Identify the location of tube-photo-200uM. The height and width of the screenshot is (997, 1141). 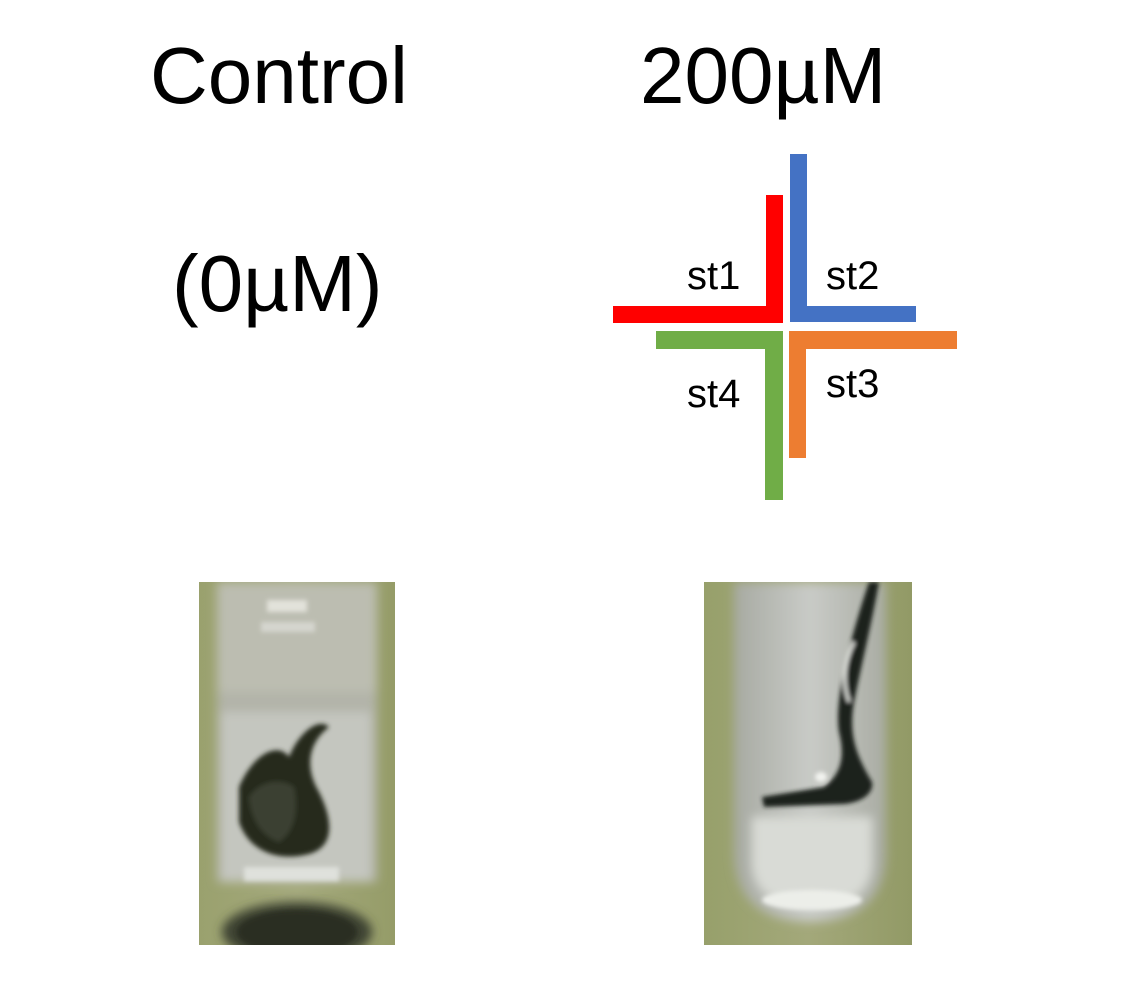
(808, 763).